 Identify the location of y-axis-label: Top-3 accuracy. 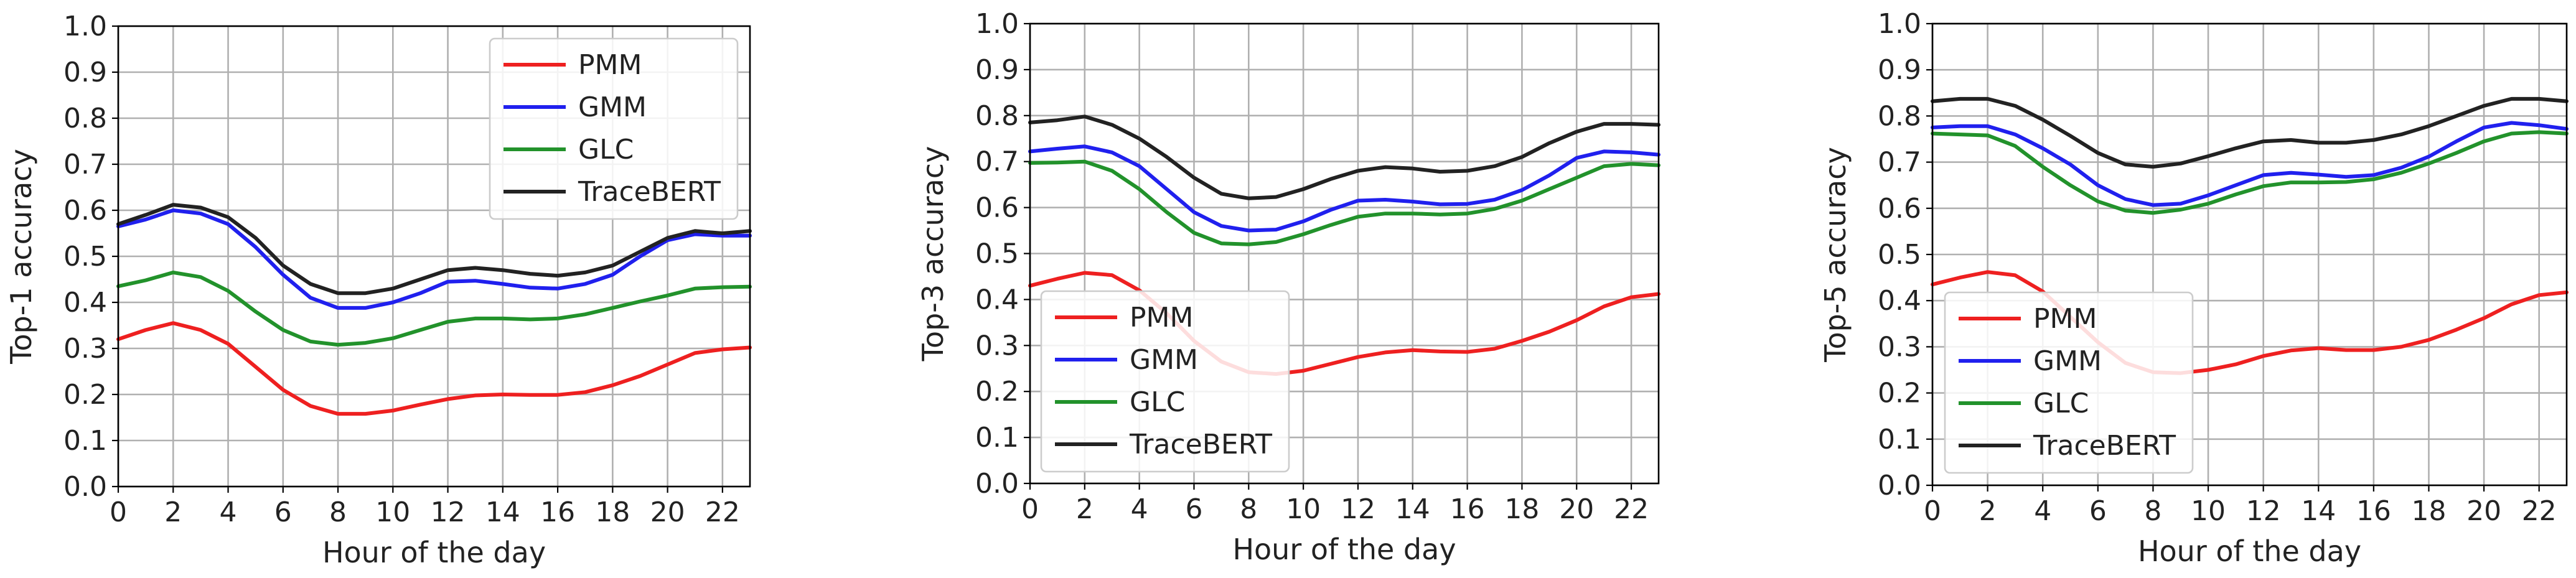
(933, 254).